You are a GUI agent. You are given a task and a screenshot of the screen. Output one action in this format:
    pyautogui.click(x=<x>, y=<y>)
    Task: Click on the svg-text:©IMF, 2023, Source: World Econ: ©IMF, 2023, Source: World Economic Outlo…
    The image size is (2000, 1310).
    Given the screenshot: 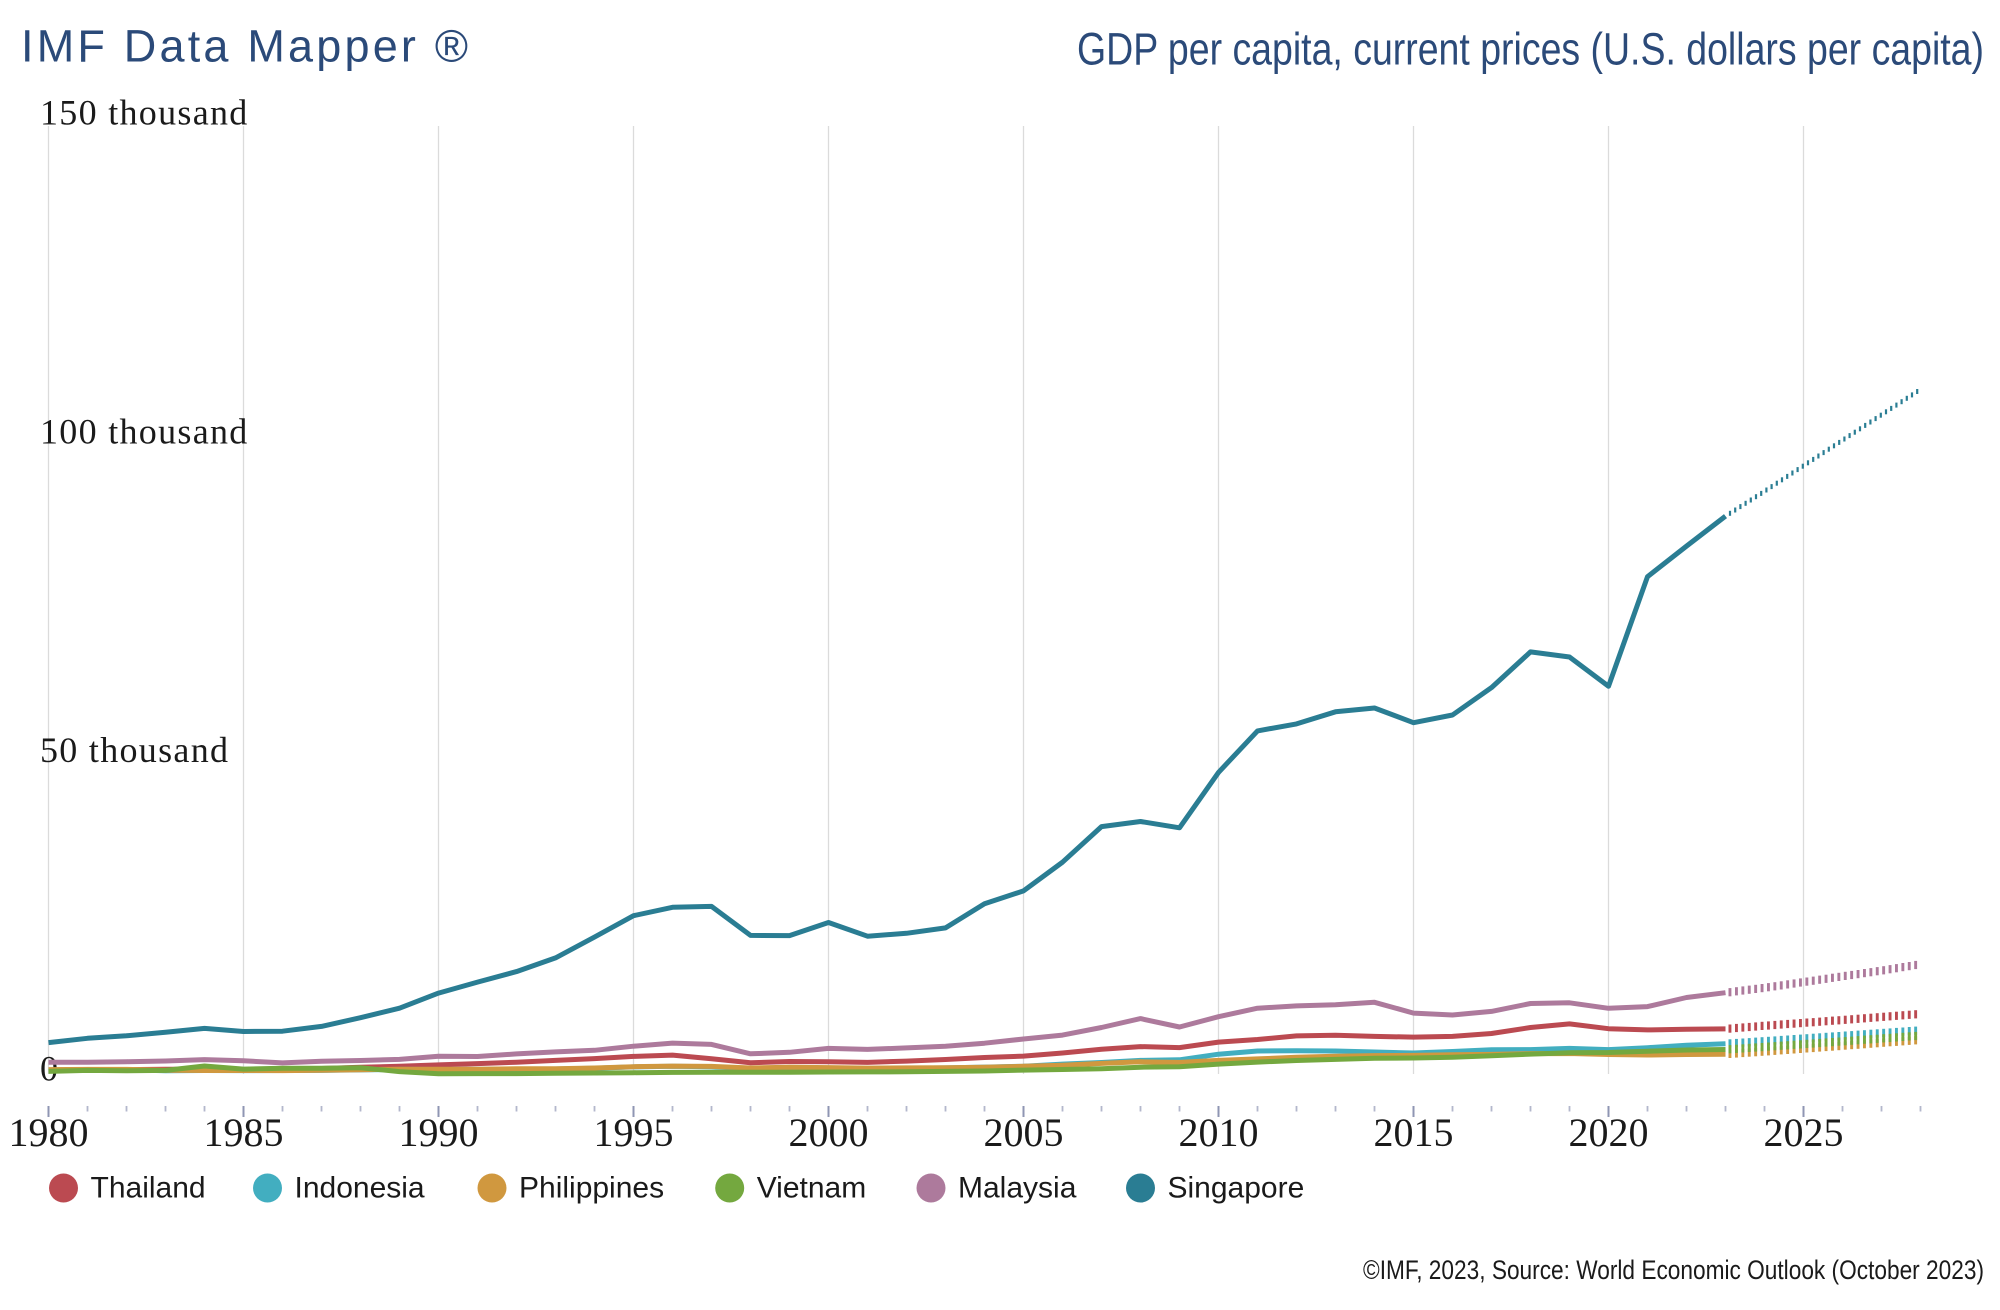 What is the action you would take?
    pyautogui.click(x=1673, y=1270)
    